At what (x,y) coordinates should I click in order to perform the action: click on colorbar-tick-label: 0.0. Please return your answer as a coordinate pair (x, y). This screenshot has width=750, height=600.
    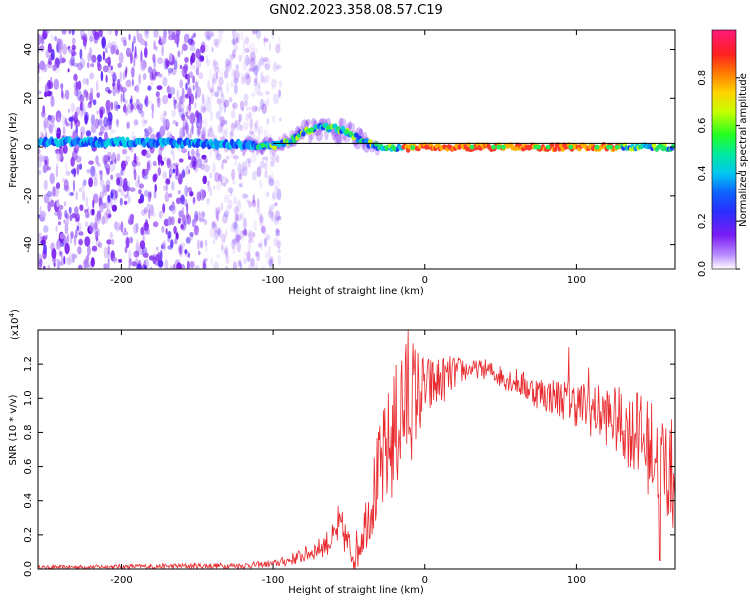
    Looking at the image, I should click on (702, 269).